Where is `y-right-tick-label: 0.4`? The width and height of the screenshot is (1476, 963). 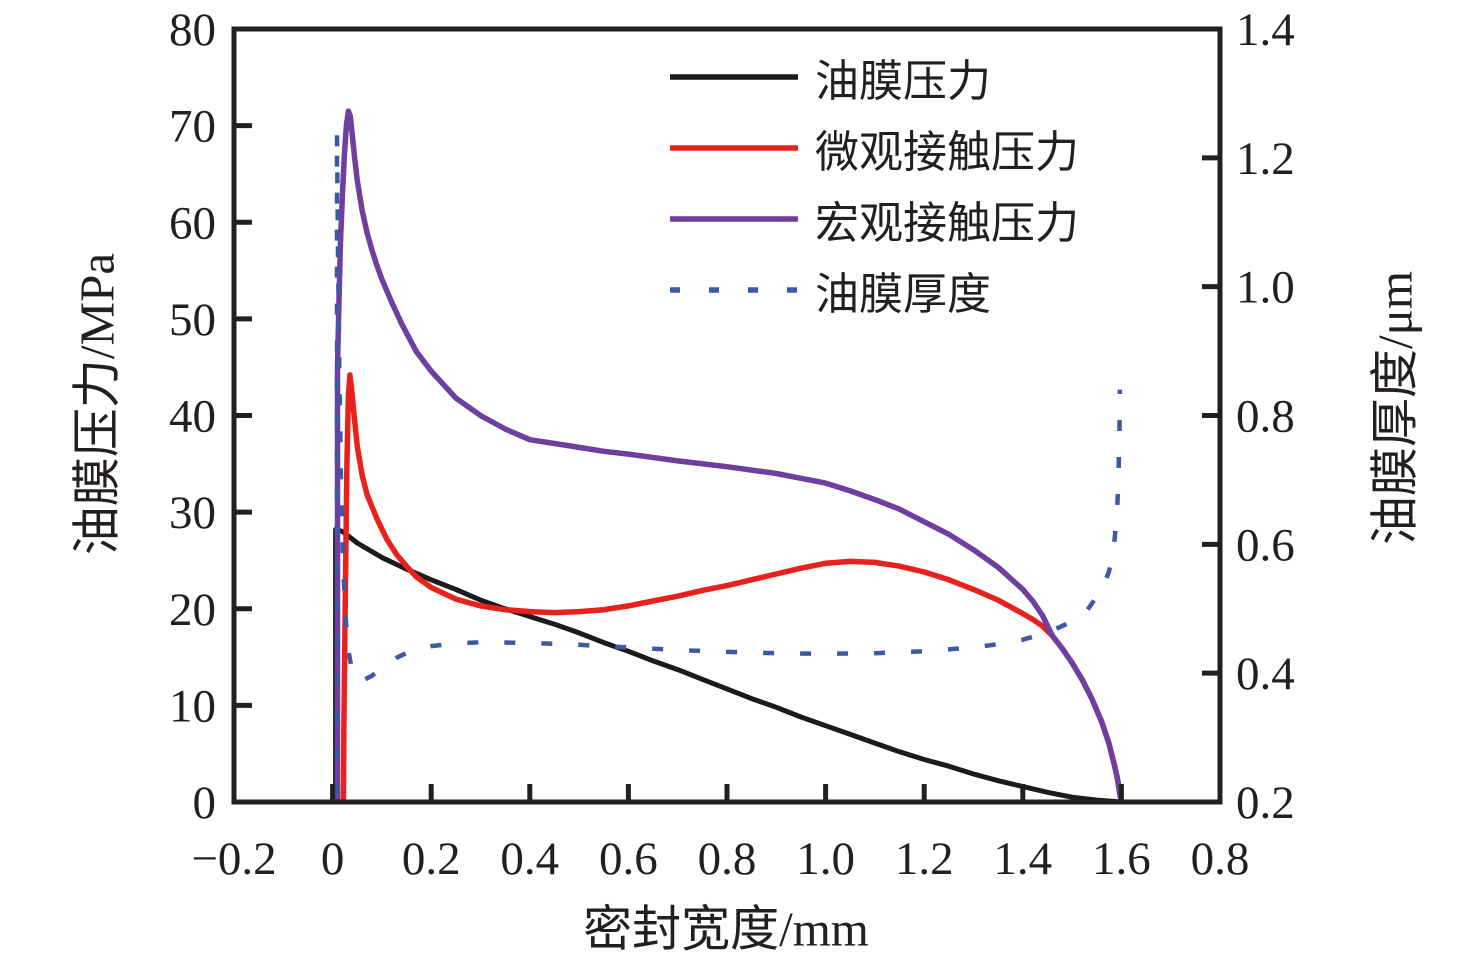 y-right-tick-label: 0.4 is located at coordinates (1265, 674).